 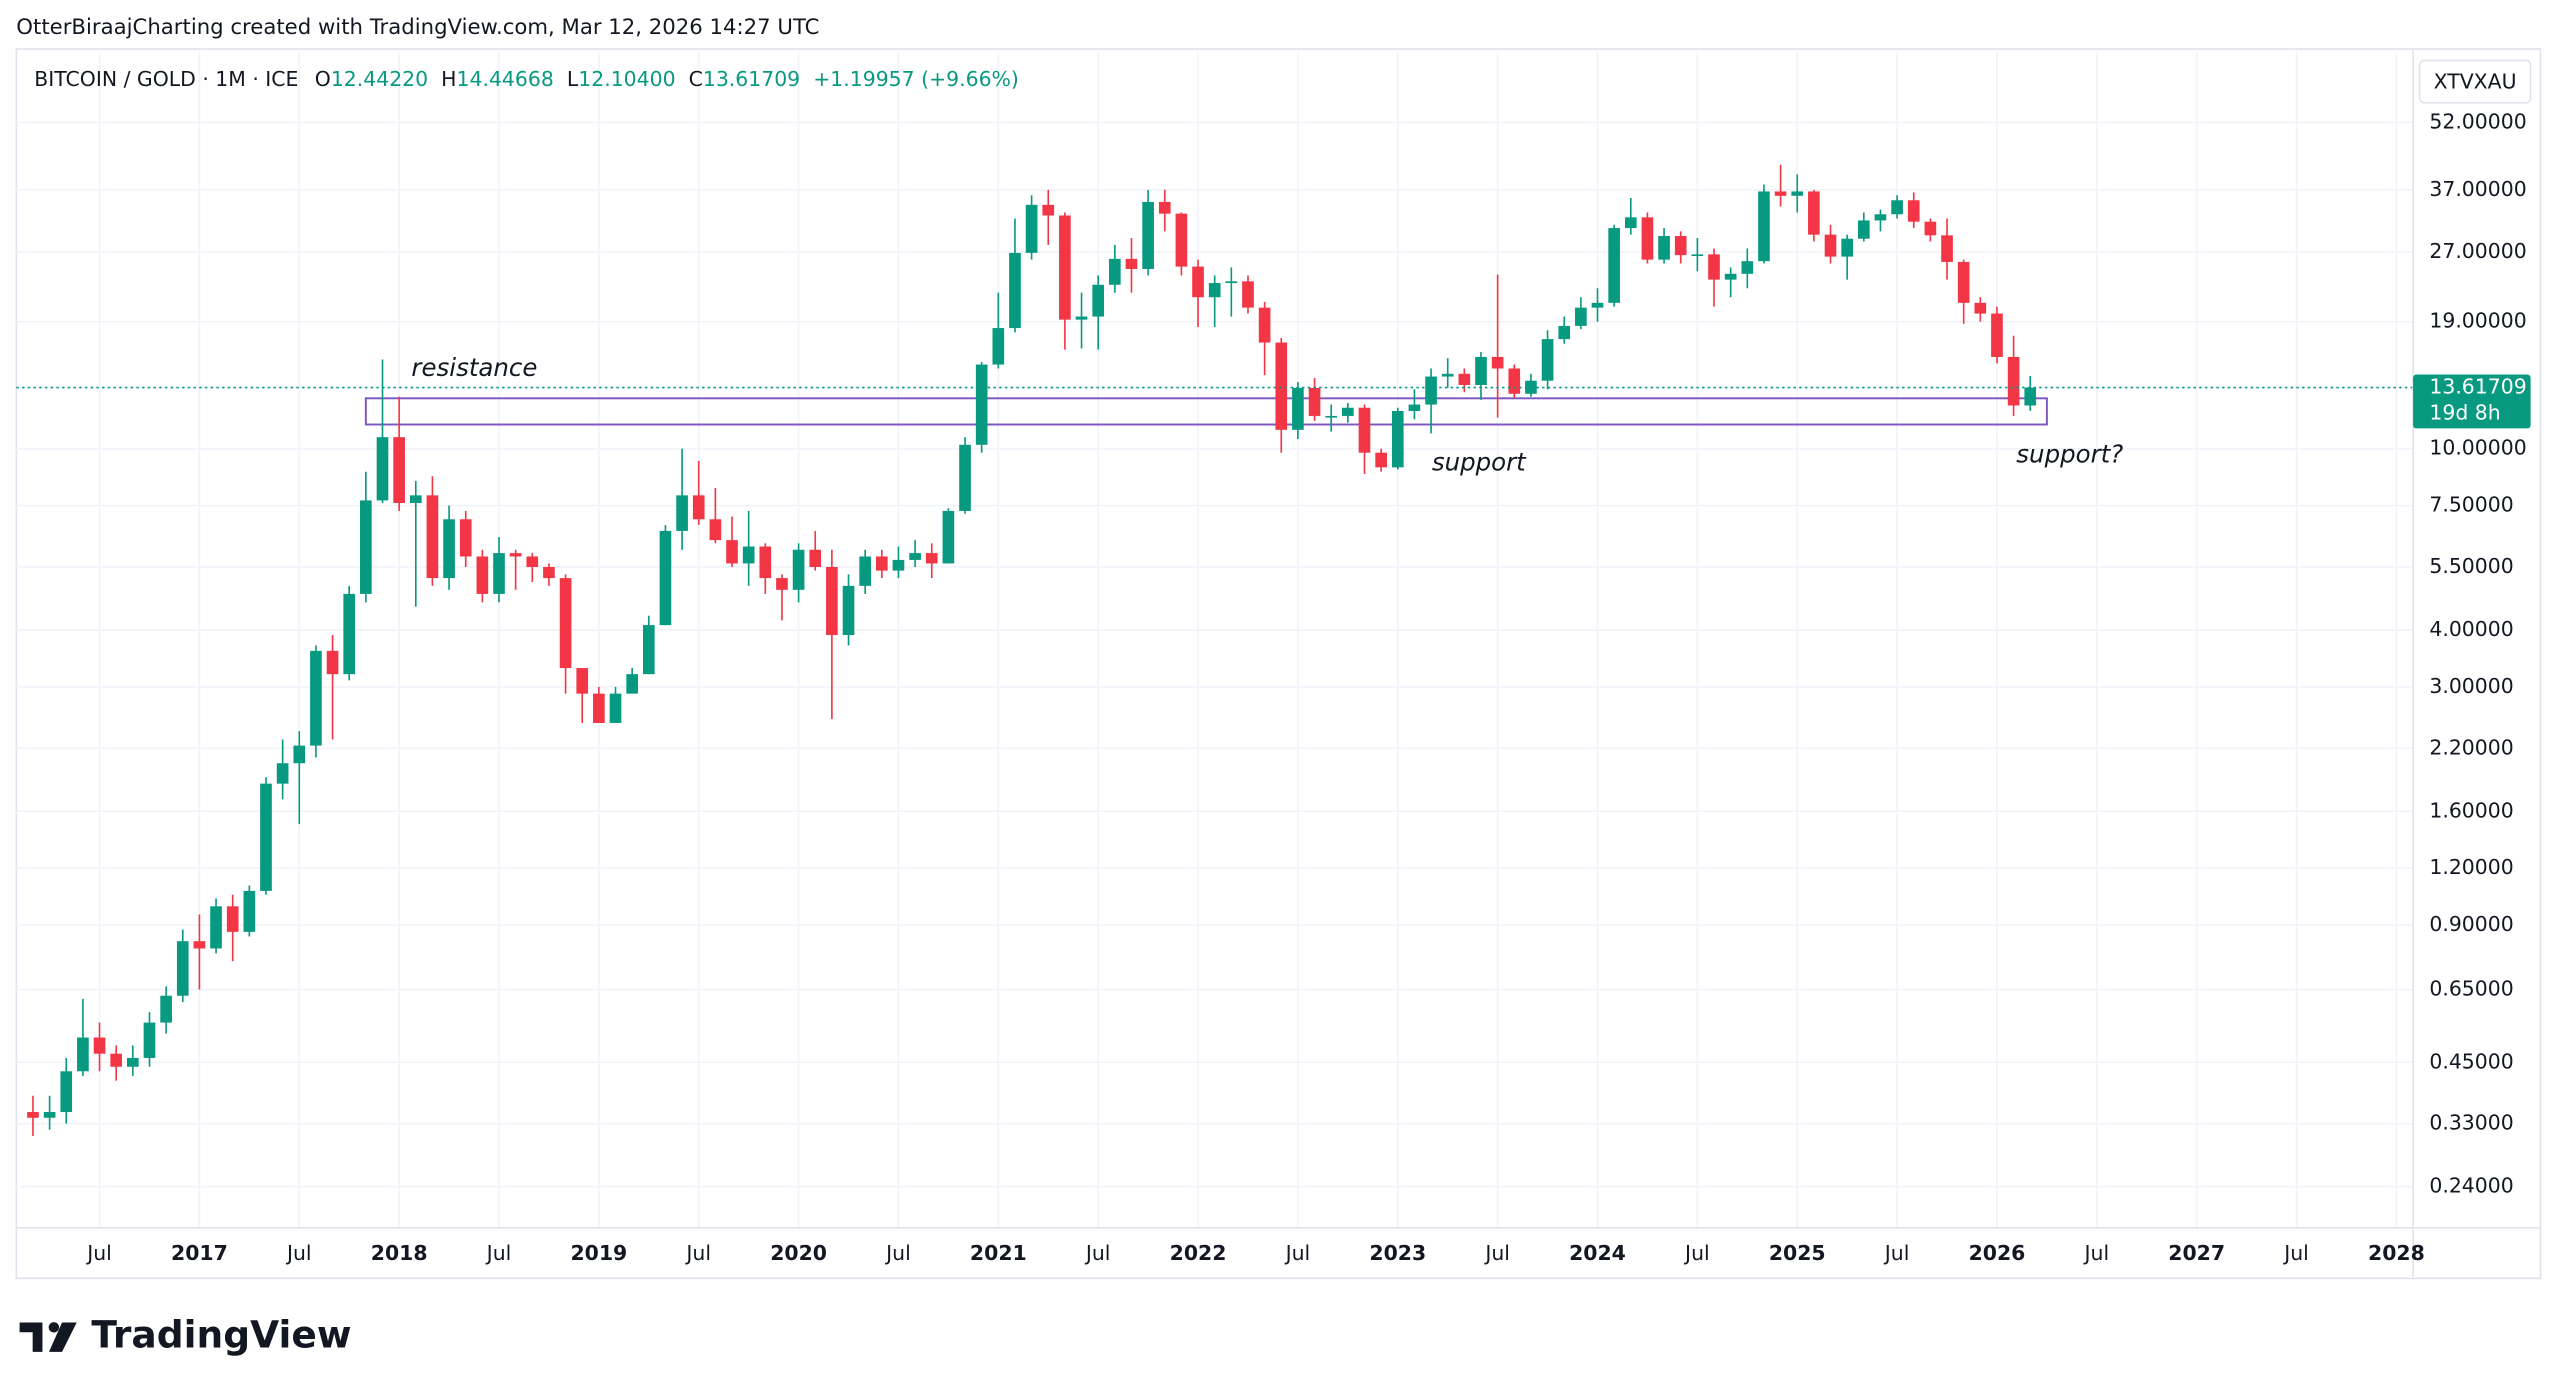 What do you see at coordinates (2472, 401) in the screenshot?
I see `last-price-box` at bounding box center [2472, 401].